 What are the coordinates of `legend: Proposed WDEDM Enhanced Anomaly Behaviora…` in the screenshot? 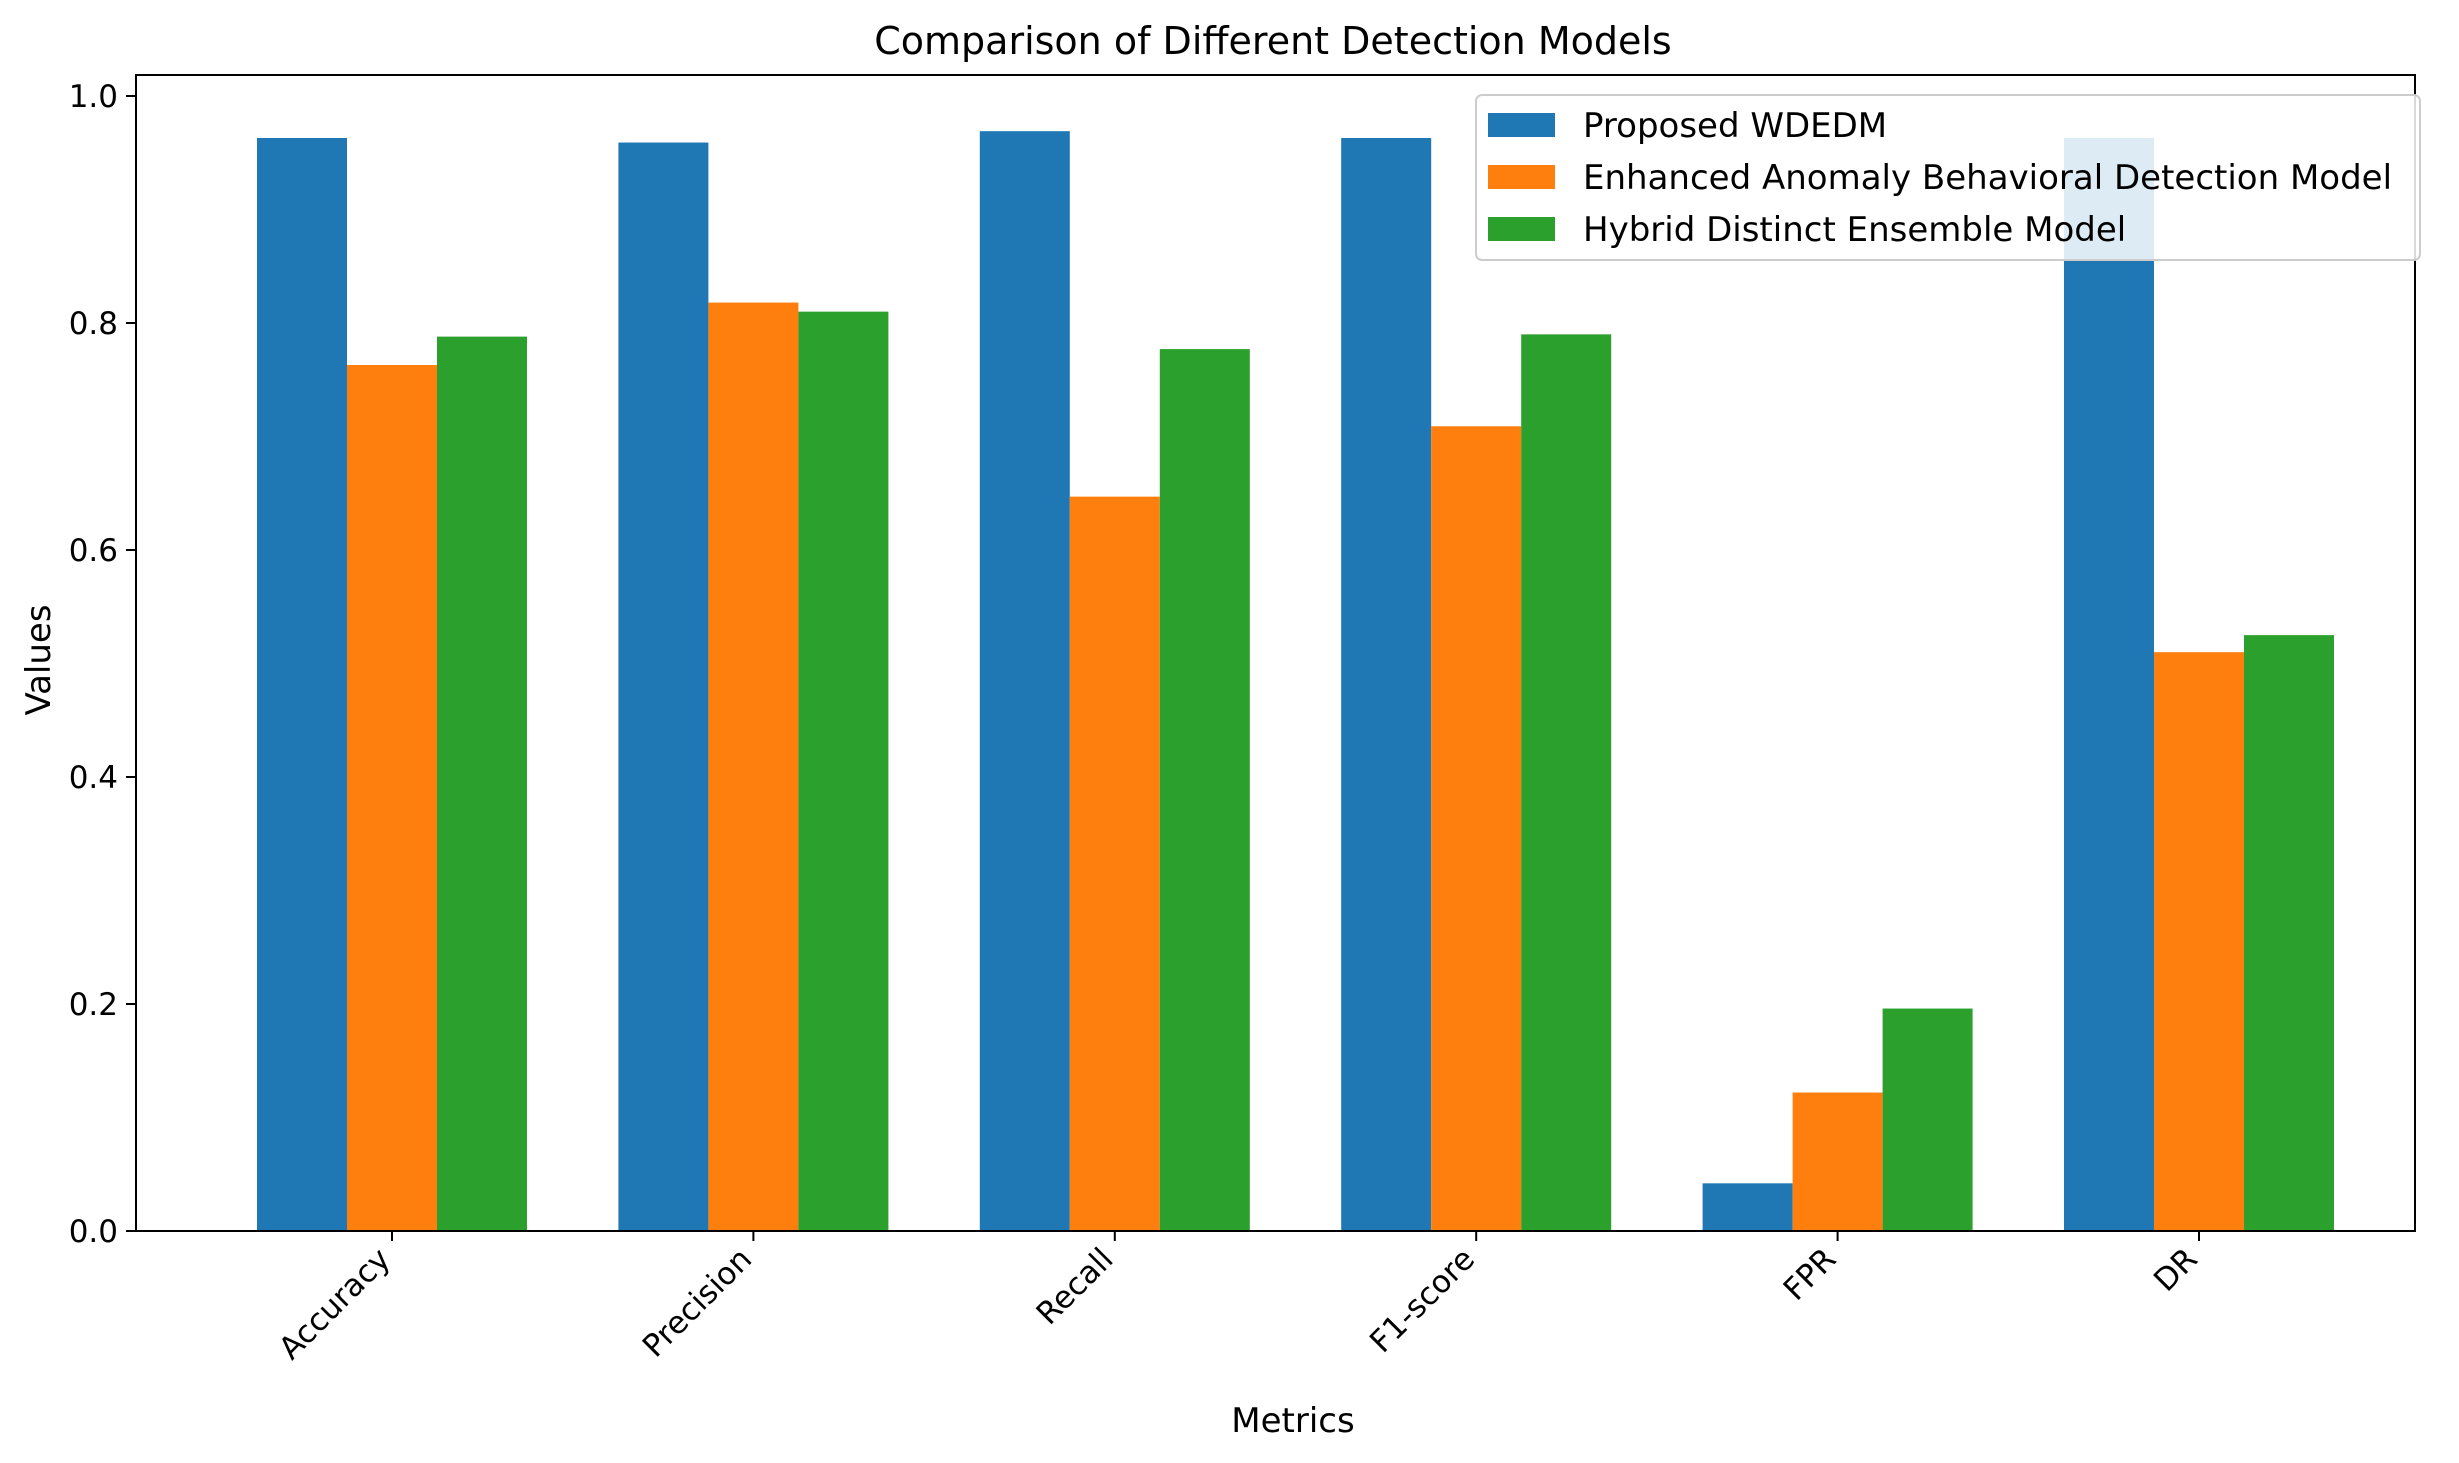 It's located at (1948, 177).